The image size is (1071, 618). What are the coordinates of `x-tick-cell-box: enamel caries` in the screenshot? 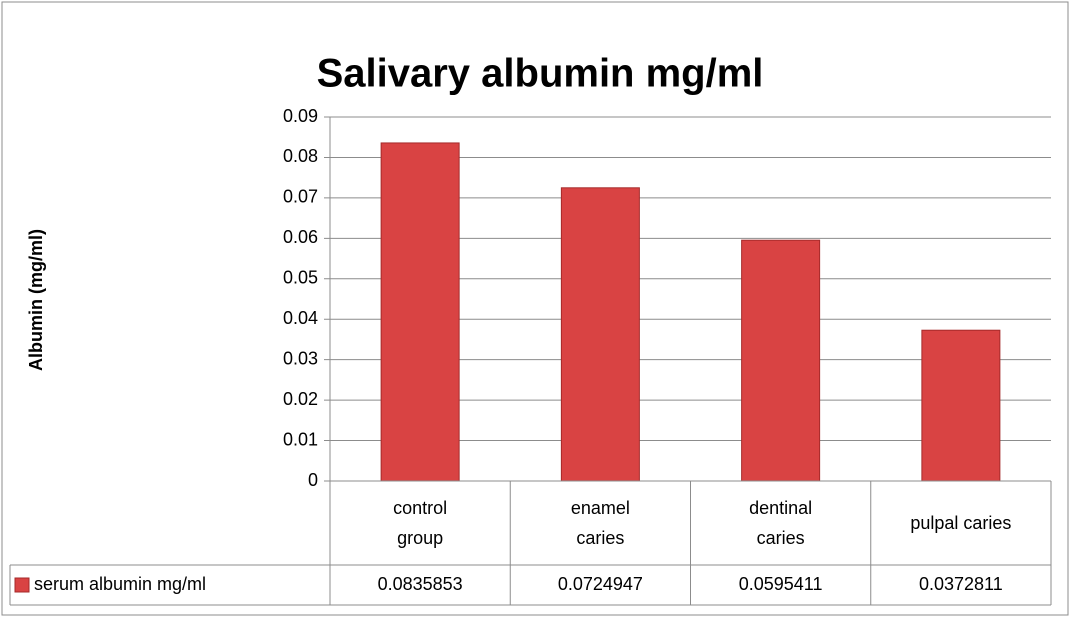 It's located at (600, 523).